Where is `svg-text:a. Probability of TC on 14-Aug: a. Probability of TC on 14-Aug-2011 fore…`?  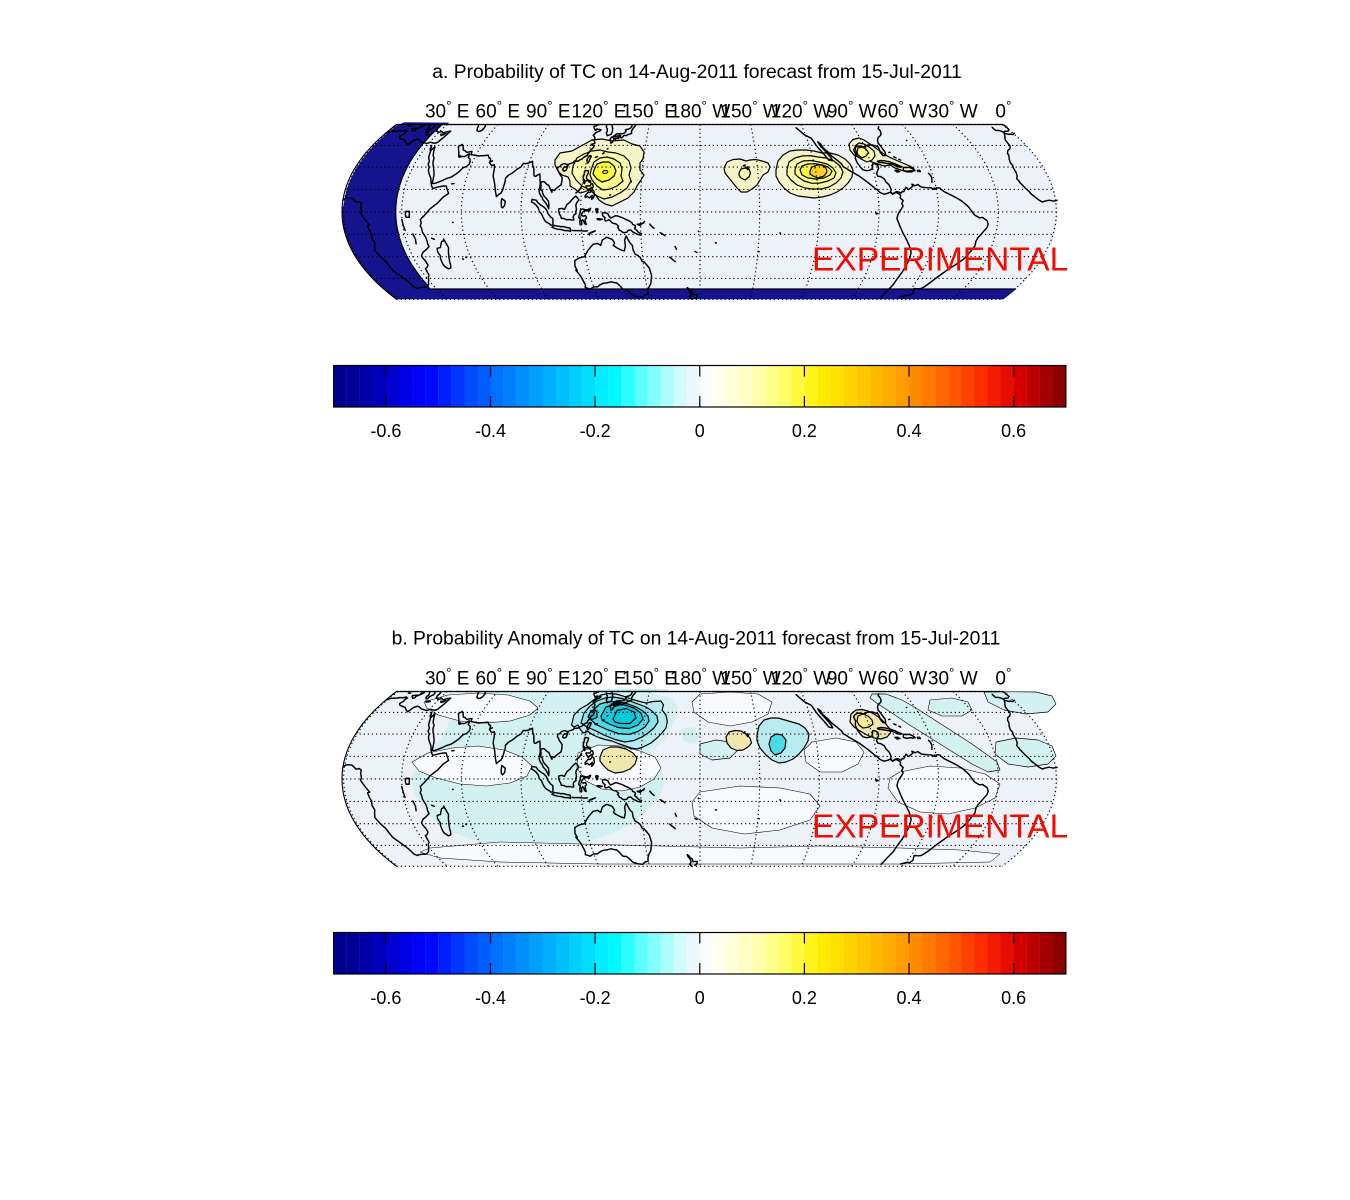
svg-text:a. Probability of TC on 14-Aug: a. Probability of TC on 14-Aug-2011 fore… is located at coordinates (696, 72).